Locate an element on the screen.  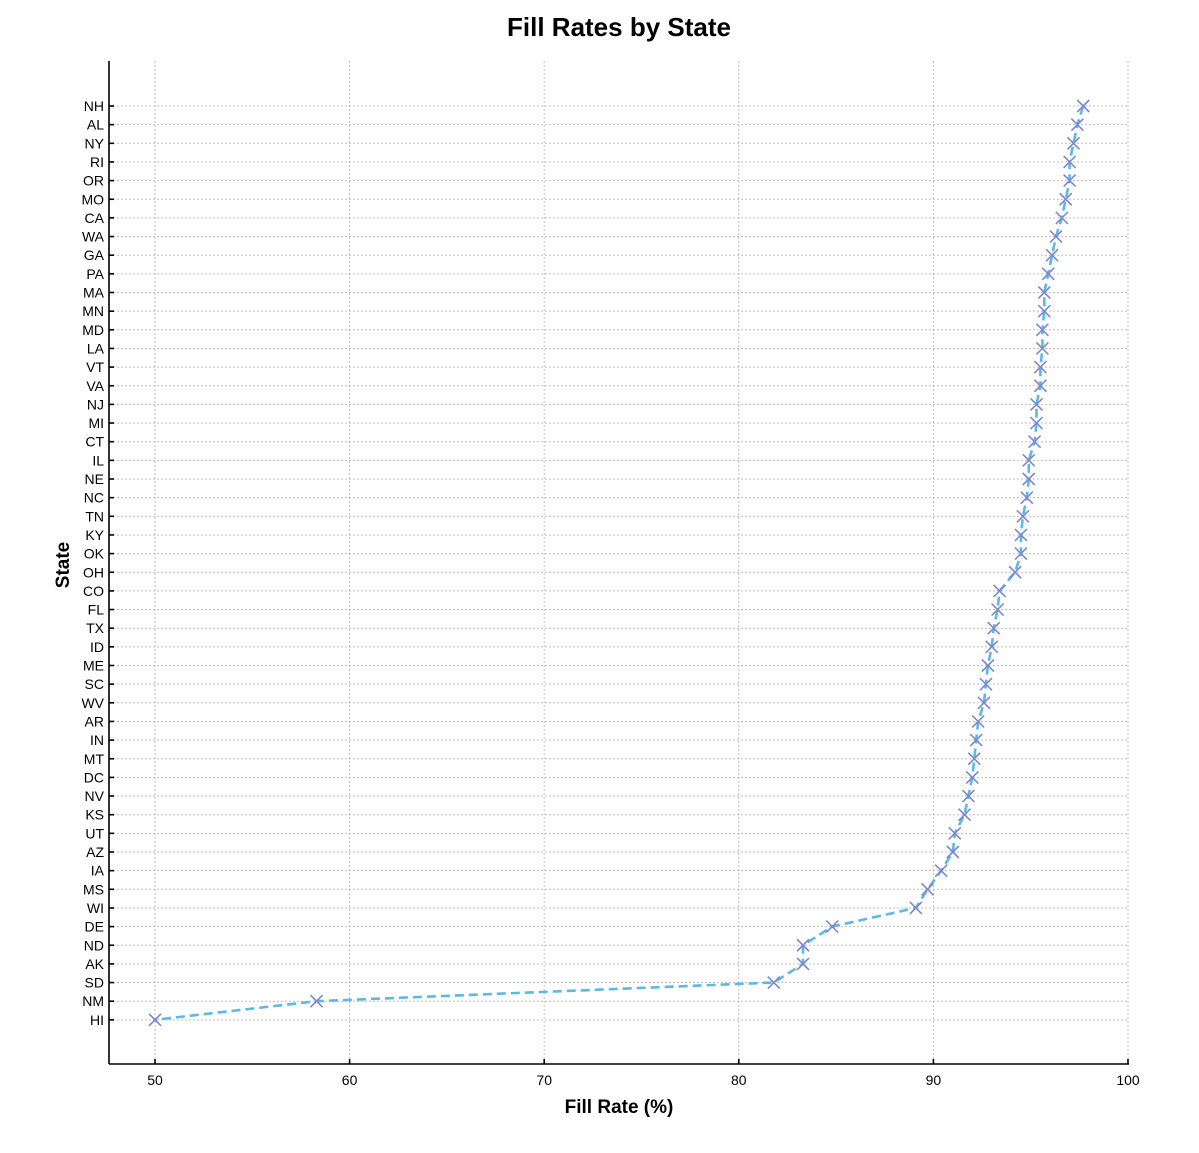
data-point-la is located at coordinates (1042, 348).